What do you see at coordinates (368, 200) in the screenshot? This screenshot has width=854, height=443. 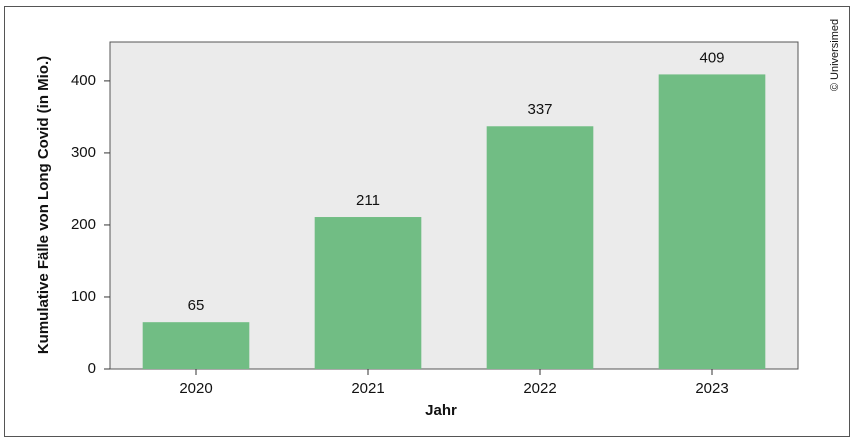 I see `data-label: 211` at bounding box center [368, 200].